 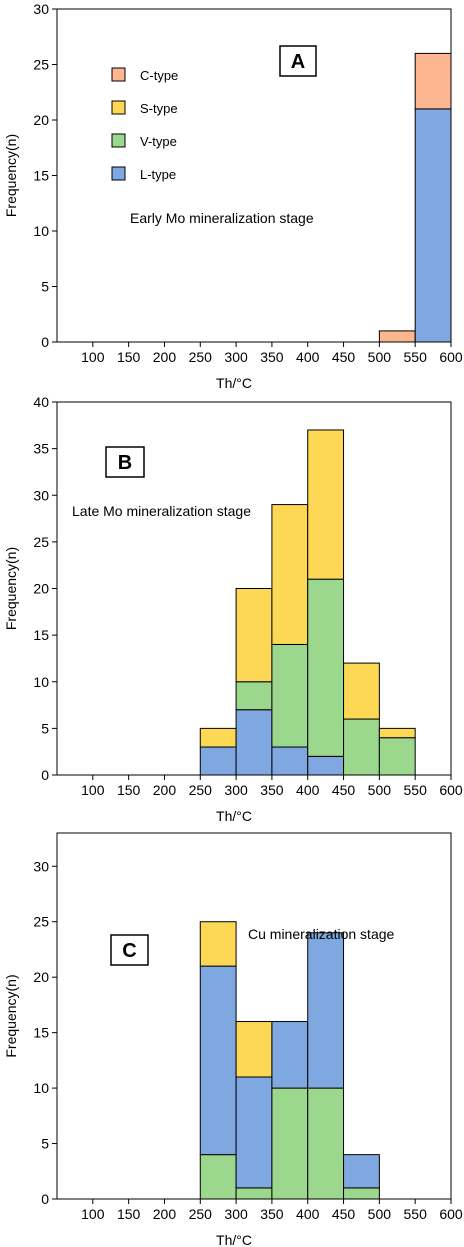 I want to click on stage-annotation: Early Mo mineralization stage, so click(x=222, y=218).